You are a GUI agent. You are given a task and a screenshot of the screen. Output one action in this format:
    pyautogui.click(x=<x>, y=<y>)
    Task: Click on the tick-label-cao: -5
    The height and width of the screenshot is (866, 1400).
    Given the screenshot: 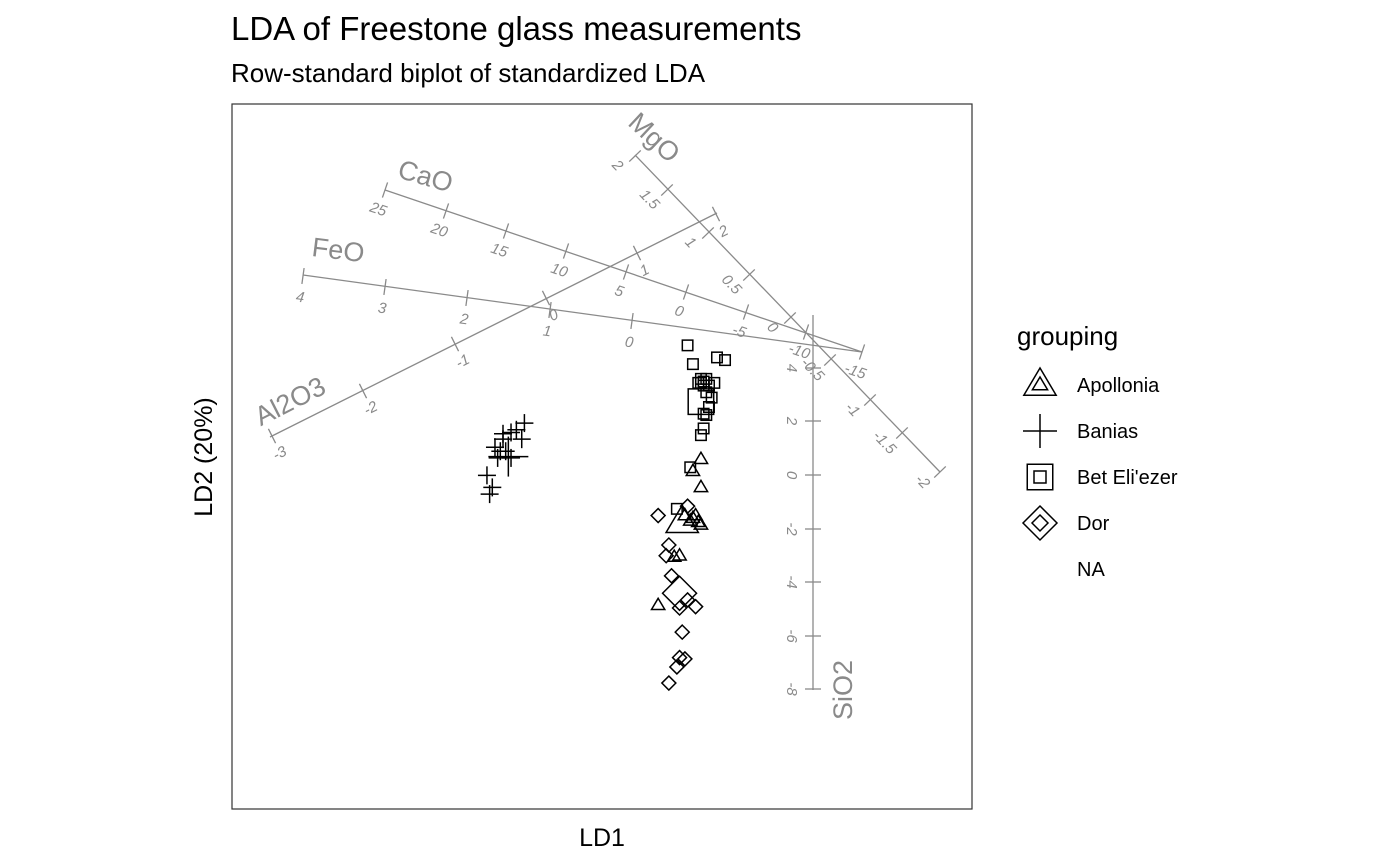 What is the action you would take?
    pyautogui.click(x=739, y=331)
    